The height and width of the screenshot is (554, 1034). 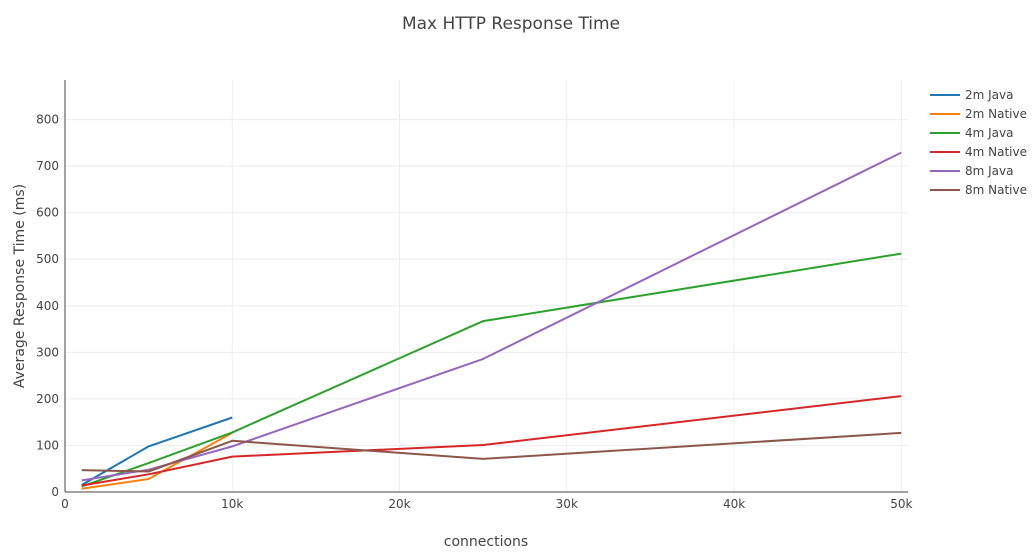 I want to click on legend-item: 4m Java, so click(x=972, y=133).